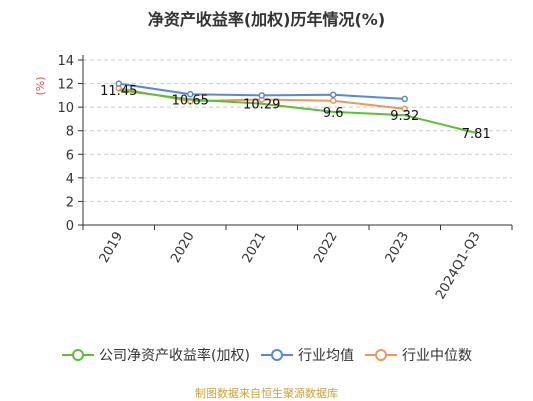  I want to click on y-axis-label: (%), so click(40, 85).